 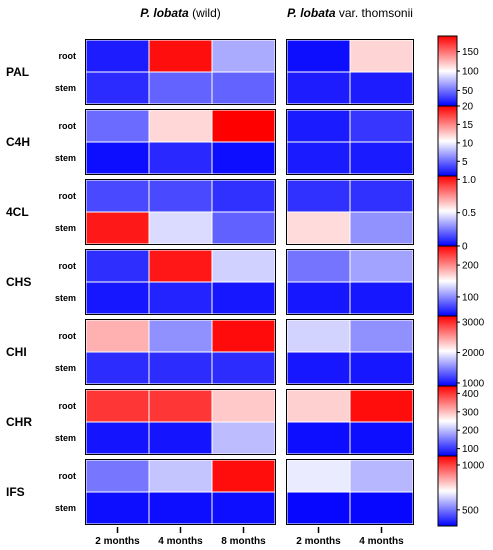 I want to click on colorbar-tick-label: 0, so click(x=465, y=247).